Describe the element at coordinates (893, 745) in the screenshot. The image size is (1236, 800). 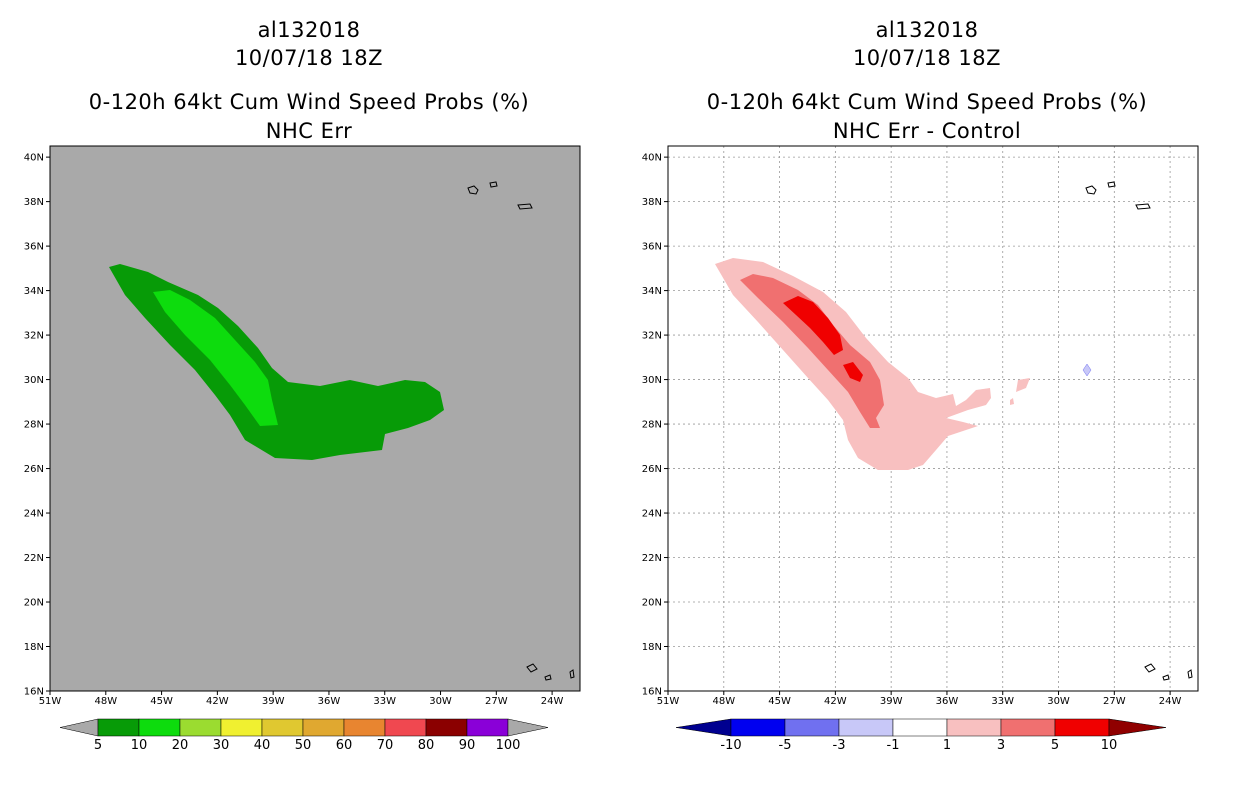
I see `colorbar-label: -1` at that location.